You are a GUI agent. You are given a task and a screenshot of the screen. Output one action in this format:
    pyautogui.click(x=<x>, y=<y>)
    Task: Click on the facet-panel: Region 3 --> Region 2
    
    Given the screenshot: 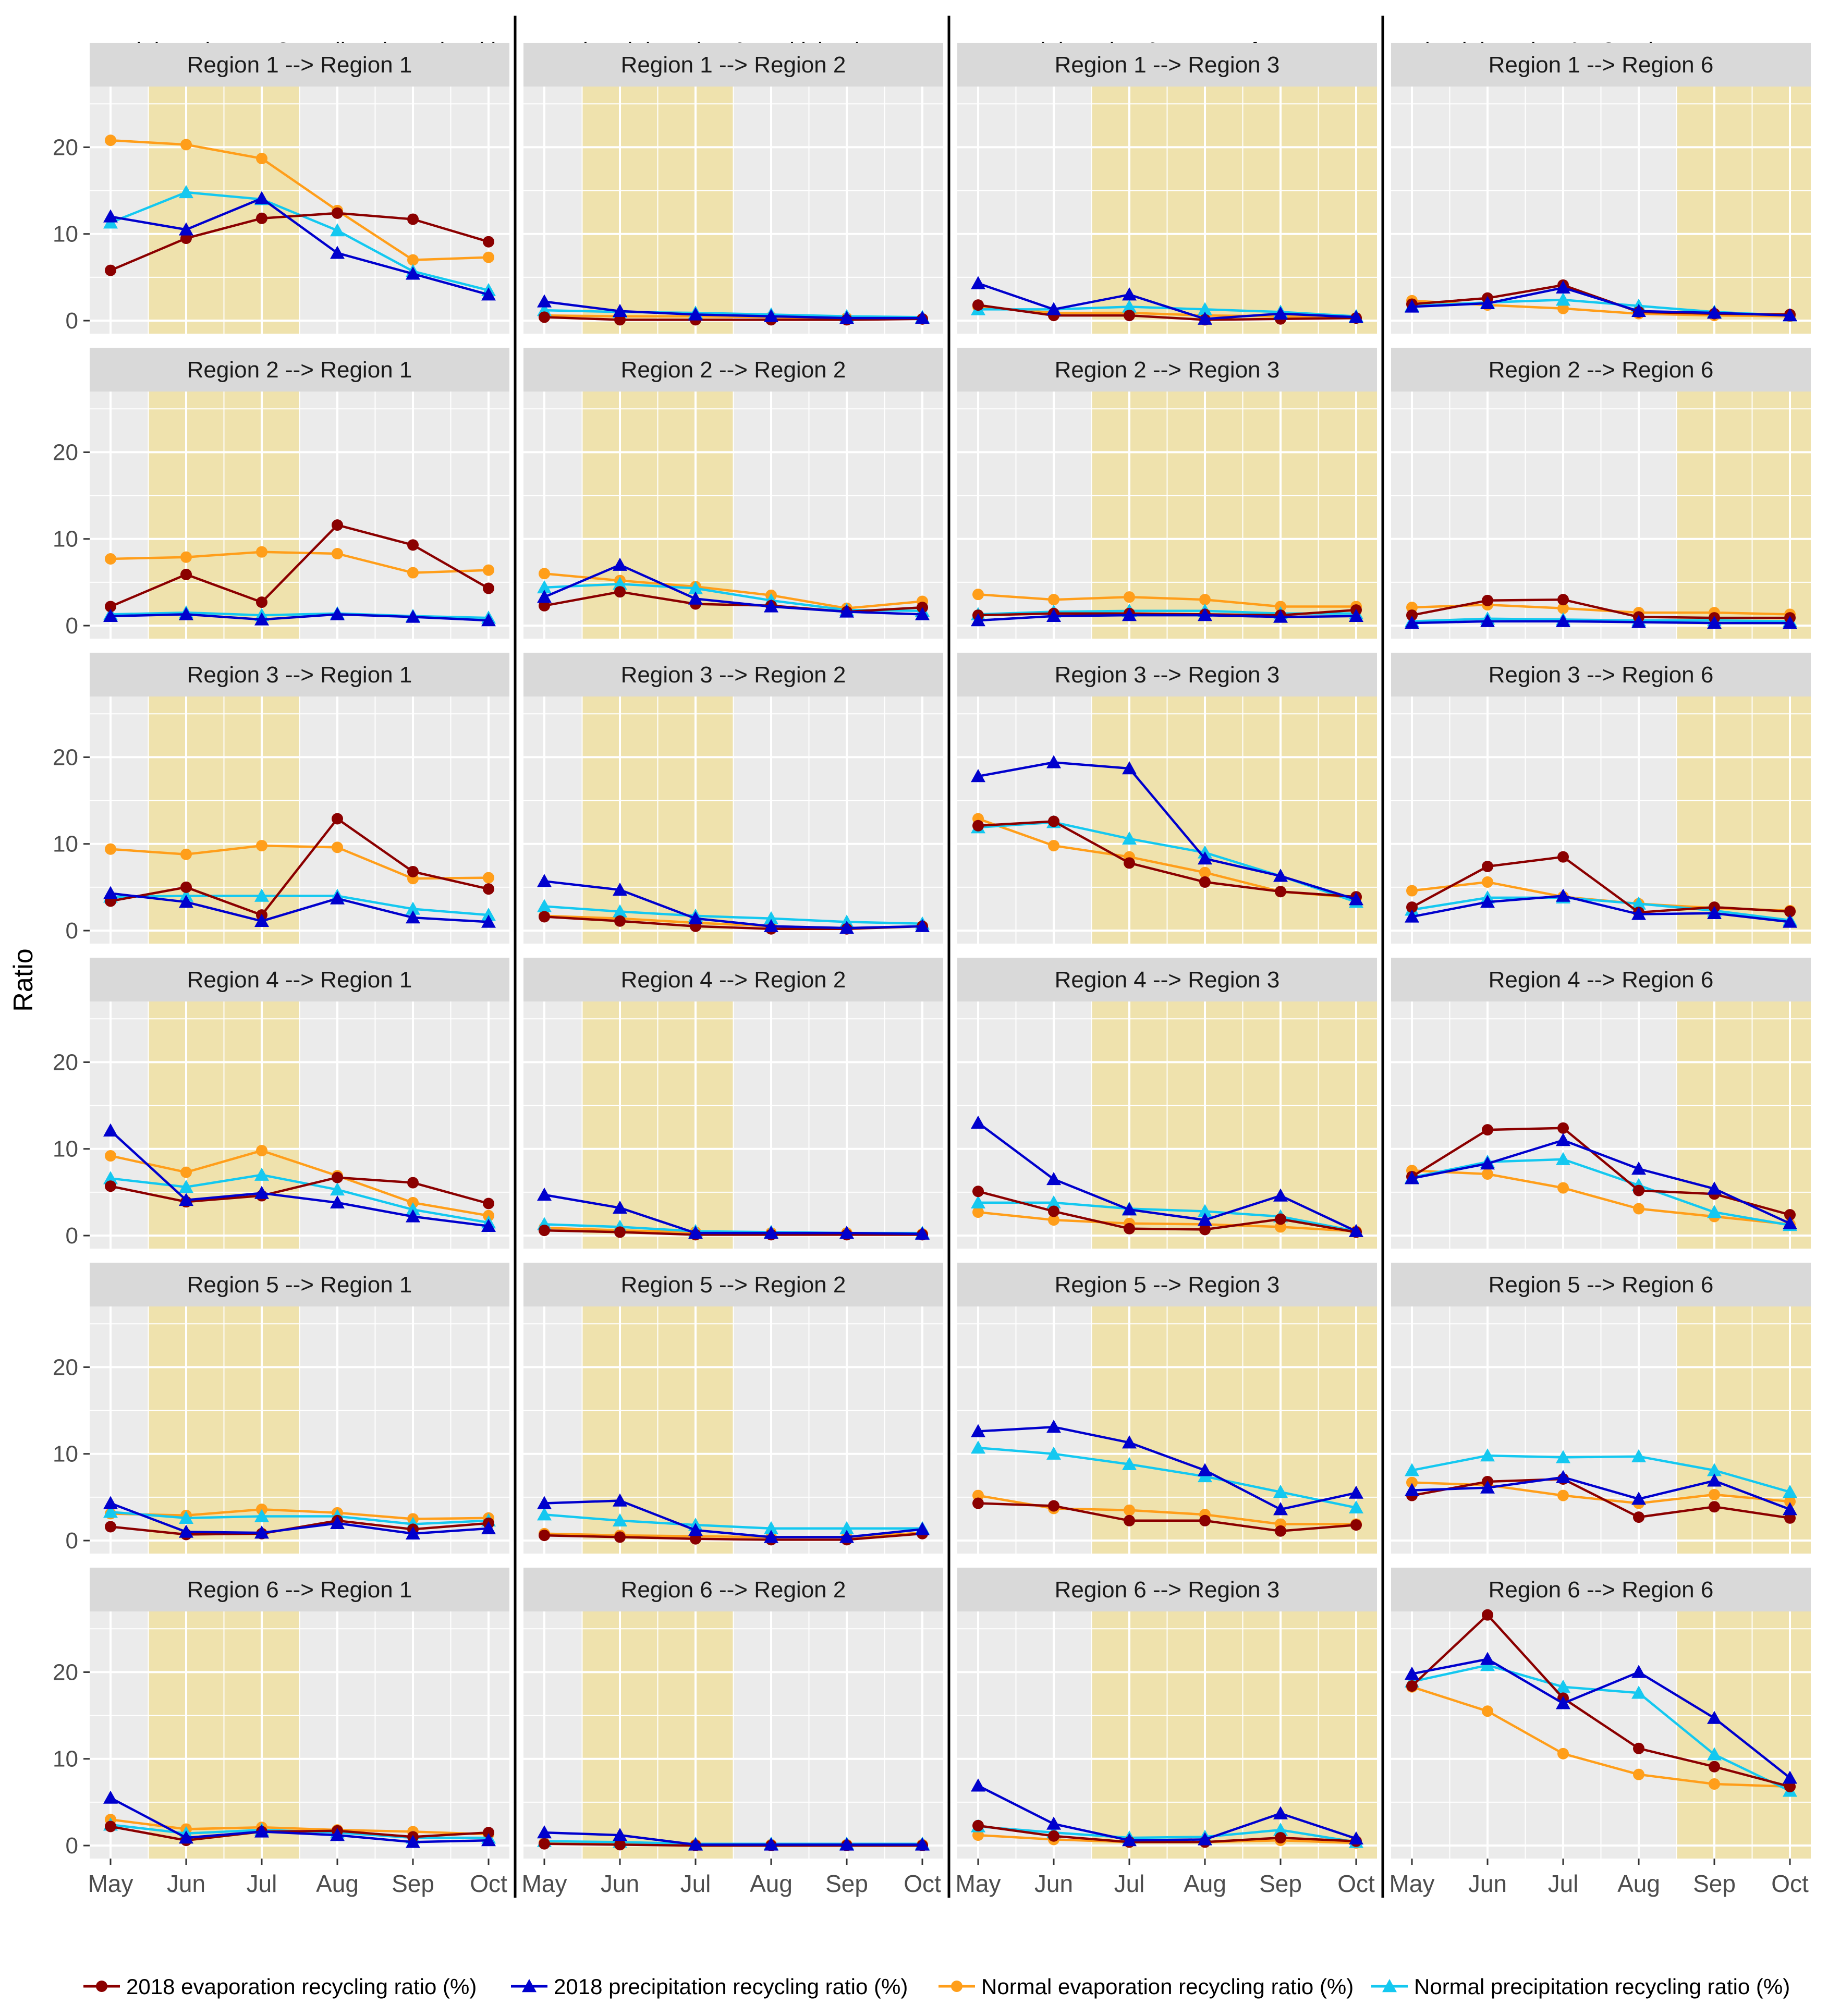 What is the action you would take?
    pyautogui.click(x=733, y=798)
    